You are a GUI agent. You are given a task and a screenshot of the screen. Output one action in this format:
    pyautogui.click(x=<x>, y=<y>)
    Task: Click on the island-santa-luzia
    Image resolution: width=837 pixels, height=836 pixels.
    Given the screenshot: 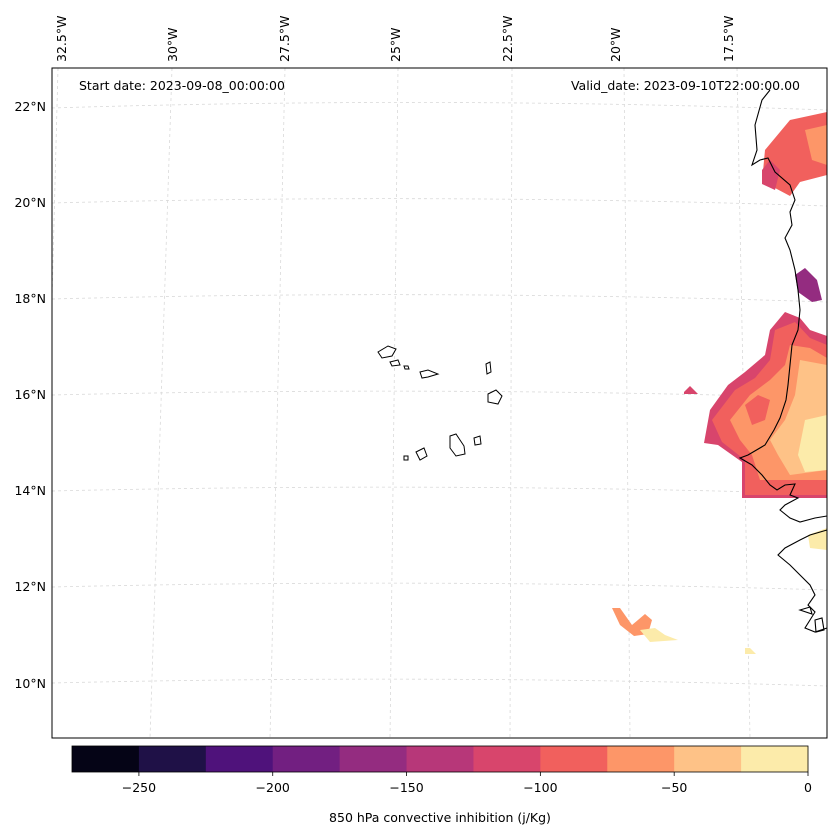 What is the action you would take?
    pyautogui.click(x=406, y=367)
    